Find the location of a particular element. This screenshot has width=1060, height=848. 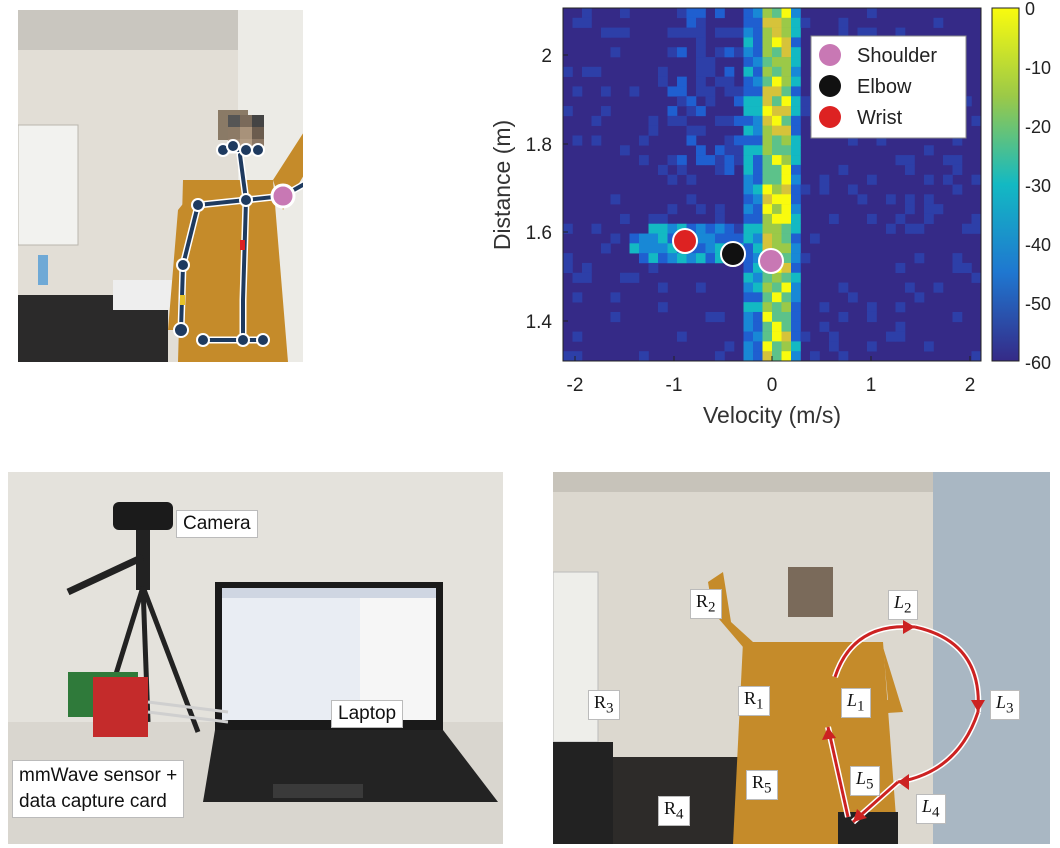

colorbar-tick: -50 is located at coordinates (1038, 304).